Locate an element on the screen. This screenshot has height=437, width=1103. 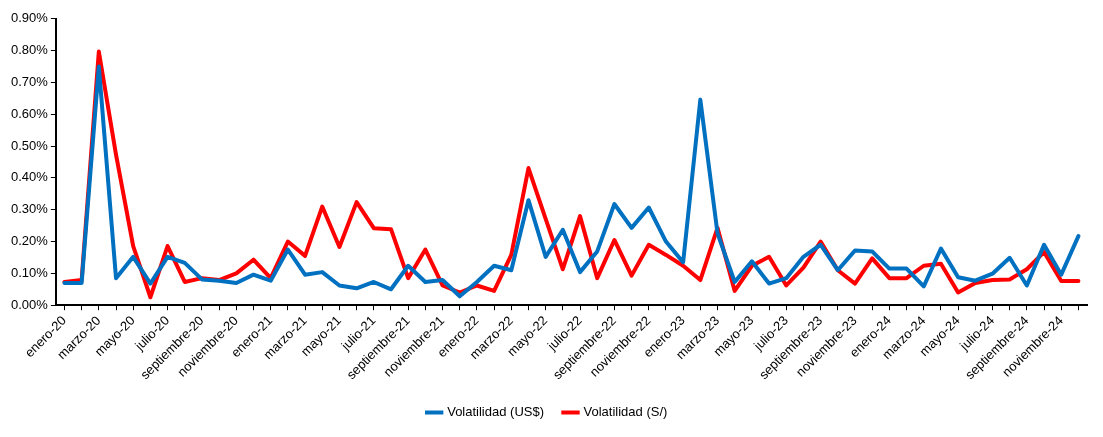
y-tick-label: 0.50% is located at coordinates (29, 145).